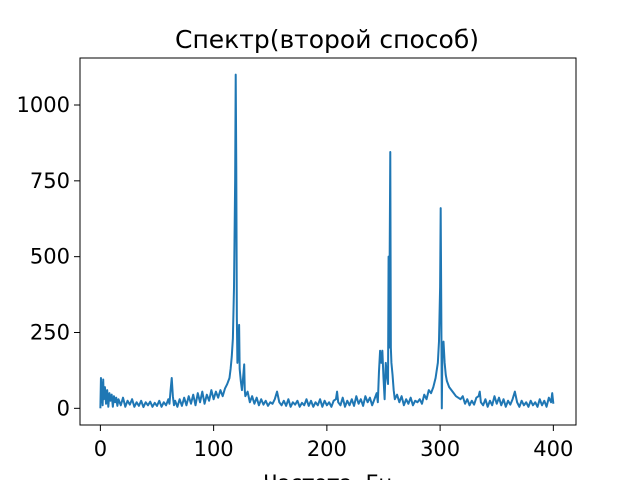  Describe the element at coordinates (553, 449) in the screenshot. I see `x-tick-label: 400` at that location.